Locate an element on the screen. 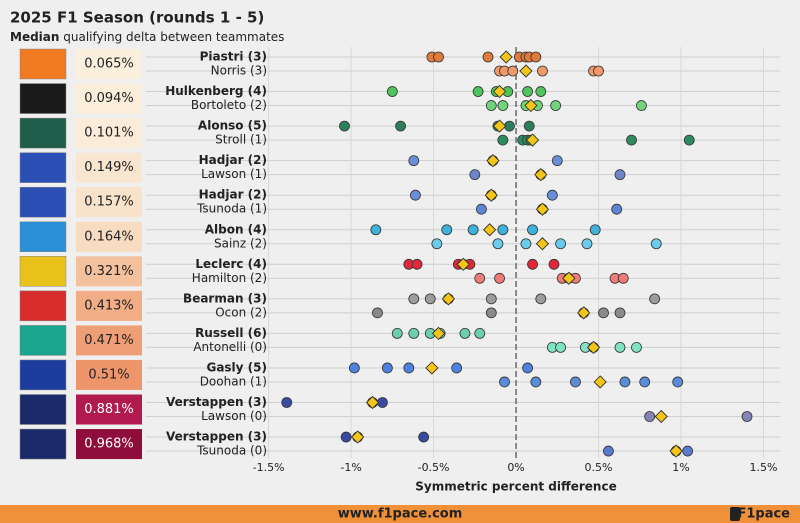 The width and height of the screenshot is (800, 523). driver-name: Antonelli (0) is located at coordinates (230, 347).